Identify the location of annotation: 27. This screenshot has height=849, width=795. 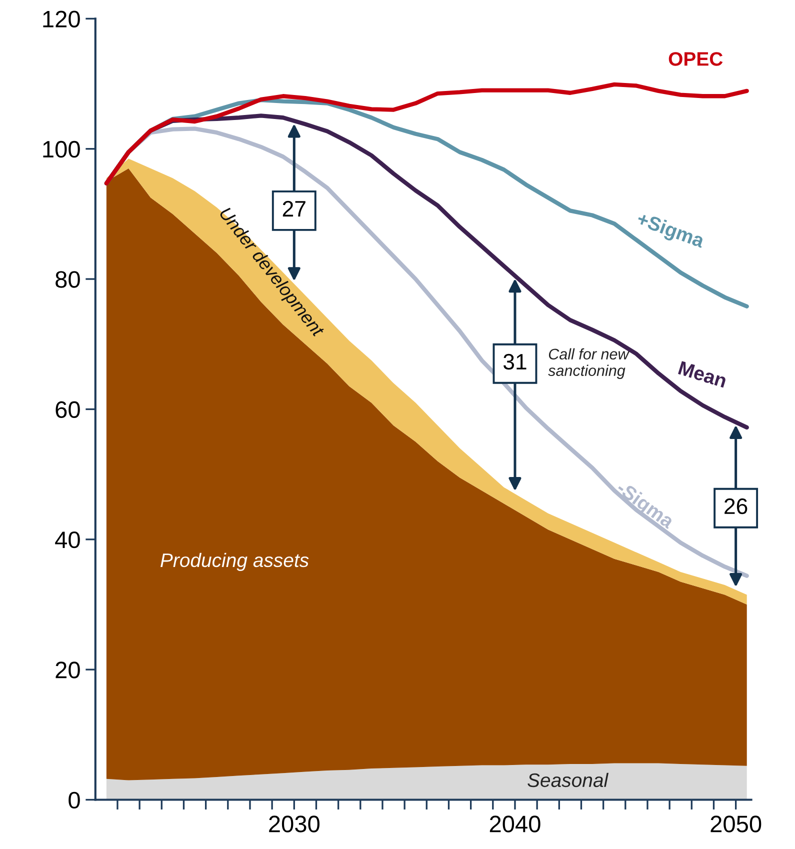
(294, 208).